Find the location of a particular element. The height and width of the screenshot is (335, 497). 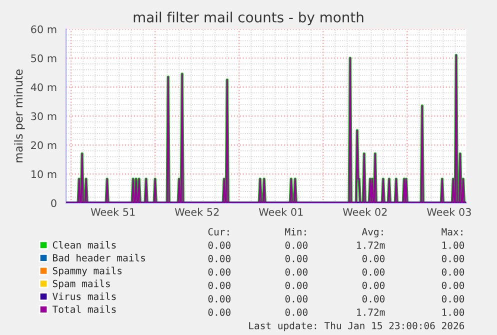

y-tick-label: 20 m is located at coordinates (43, 145).